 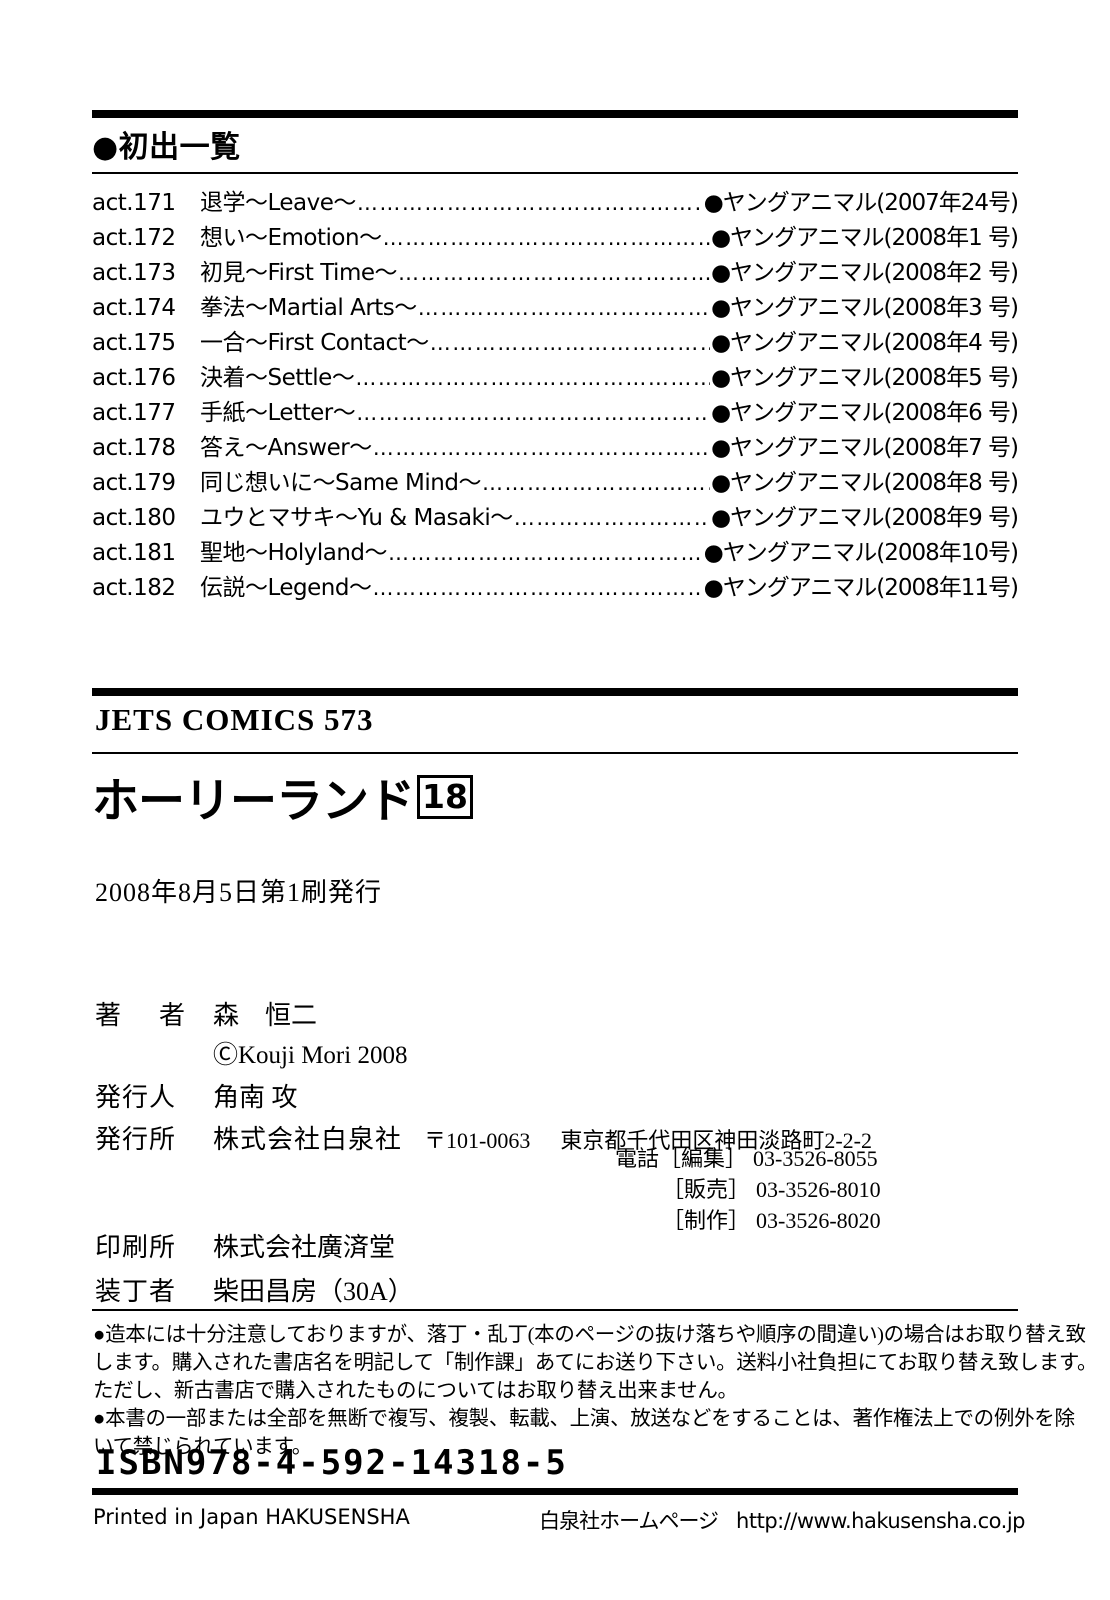 I want to click on contact-row-editorial: 電話［編集］ 03-3526-8055, so click(x=748, y=1158).